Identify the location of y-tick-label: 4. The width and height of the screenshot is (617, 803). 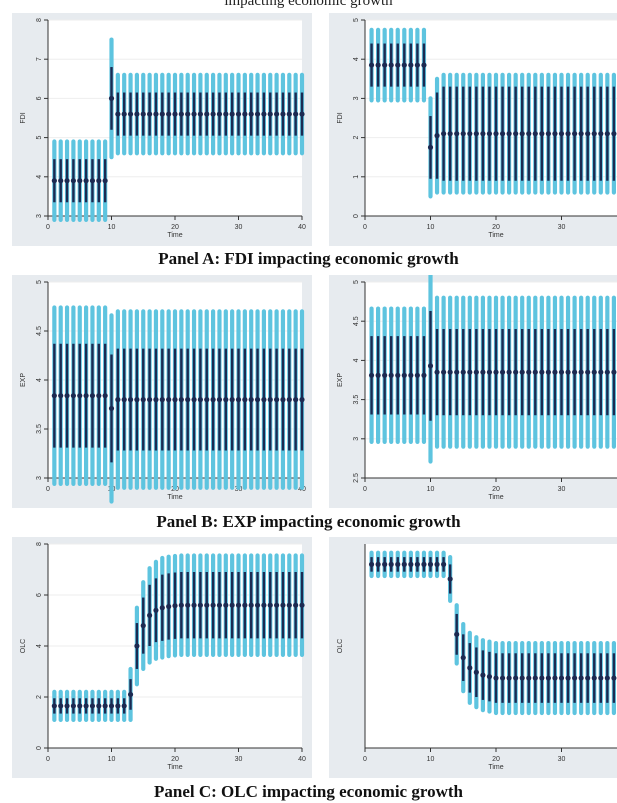
(356, 360).